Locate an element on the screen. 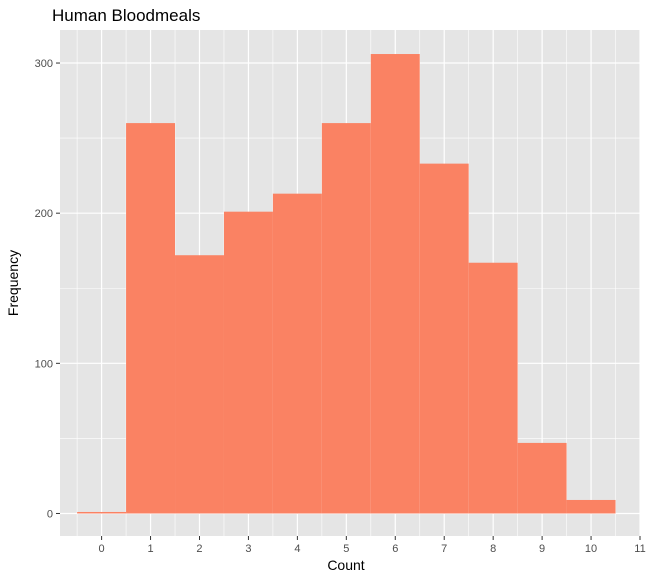  x-tick-label: 5 is located at coordinates (346, 549).